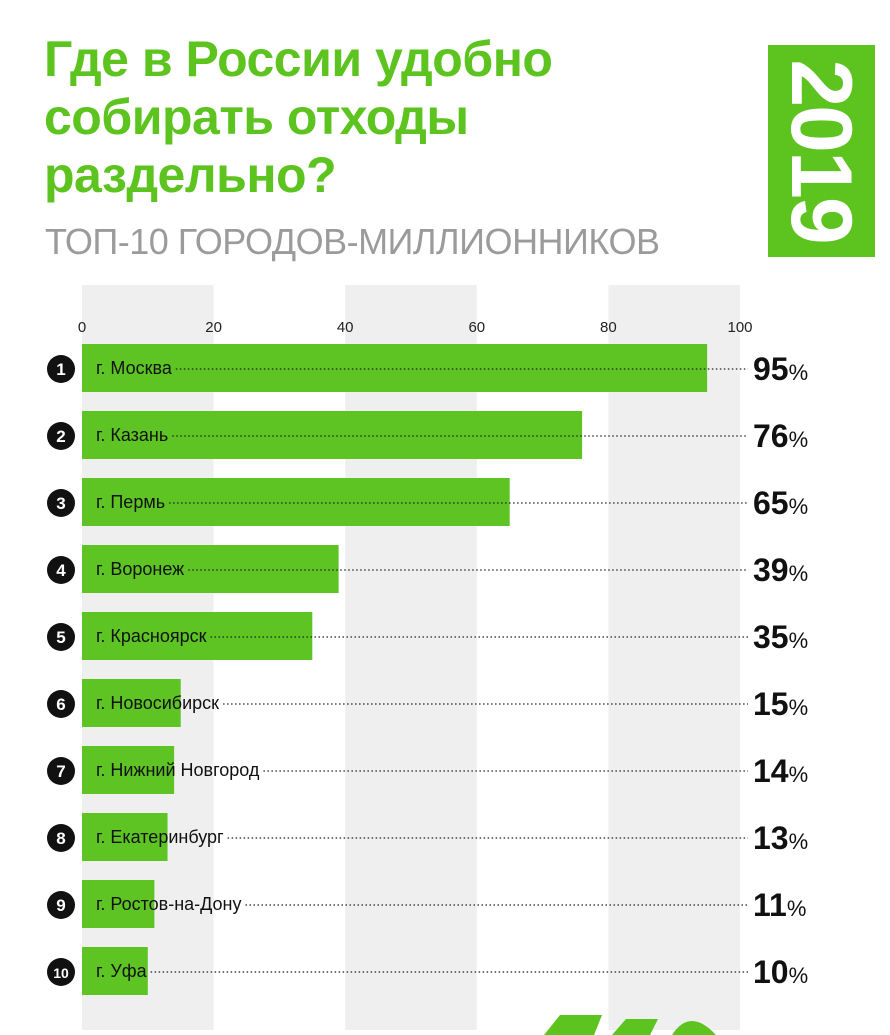  Describe the element at coordinates (190, 175) in the screenshot. I see `title-line: раздельно?` at that location.